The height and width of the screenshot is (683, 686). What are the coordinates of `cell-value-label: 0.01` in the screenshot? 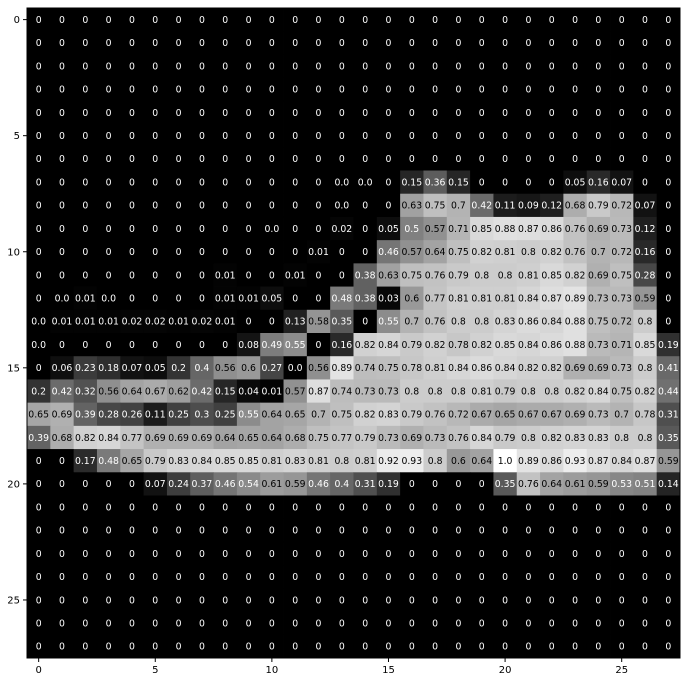 It's located at (225, 275).